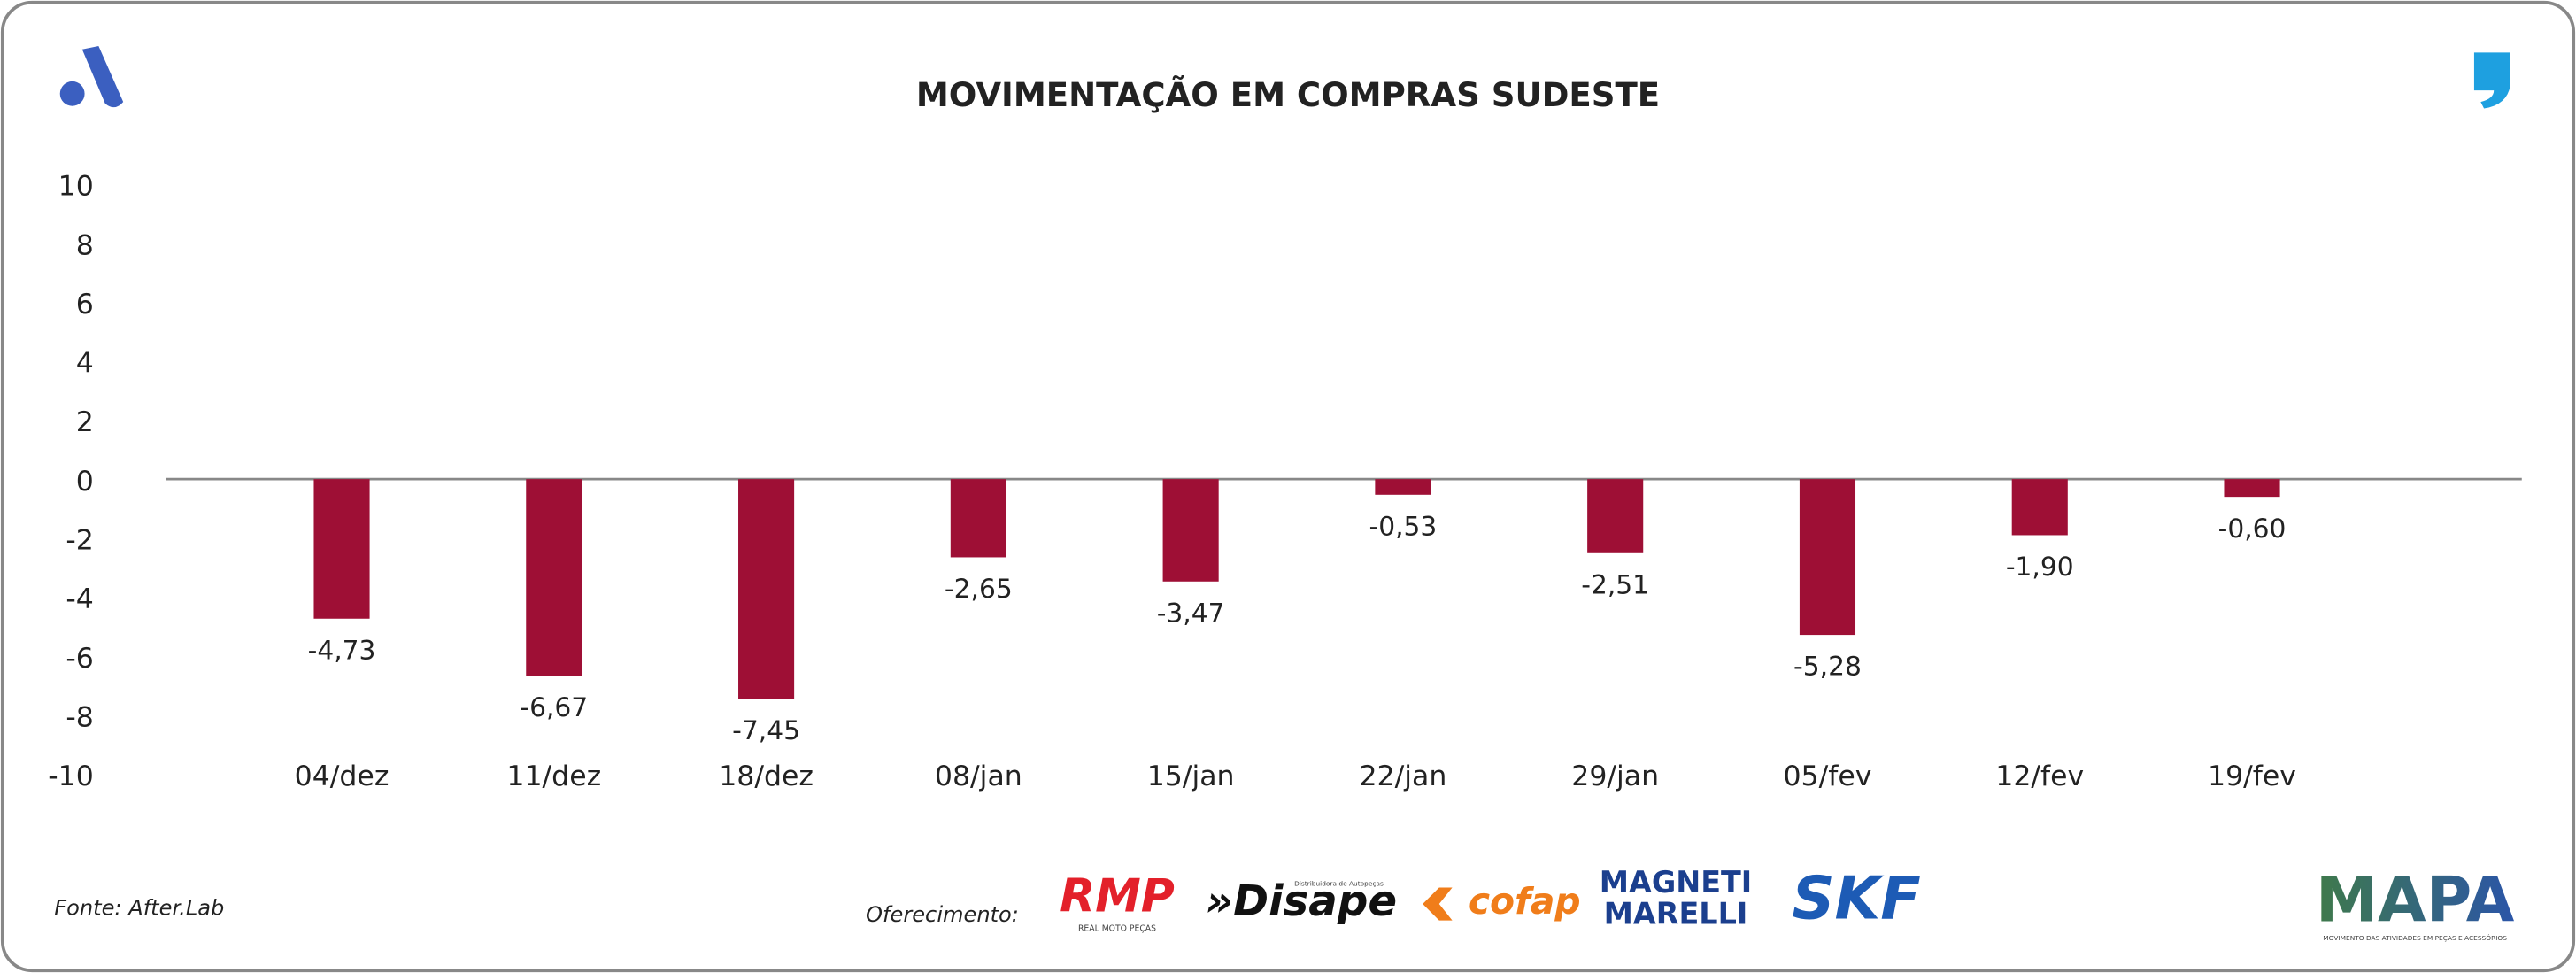  Describe the element at coordinates (1117, 896) in the screenshot. I see `sponsor-rmp: RMP` at that location.